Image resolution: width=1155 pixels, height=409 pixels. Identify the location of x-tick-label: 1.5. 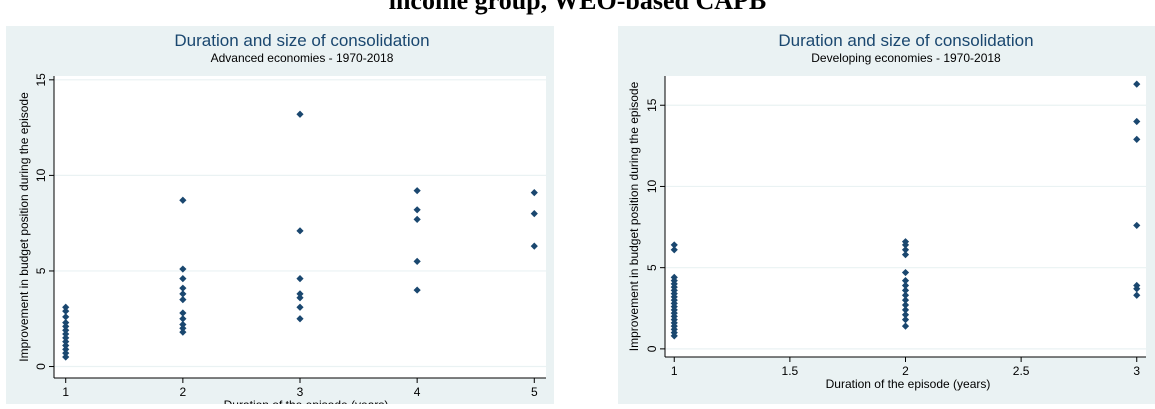
(790, 371).